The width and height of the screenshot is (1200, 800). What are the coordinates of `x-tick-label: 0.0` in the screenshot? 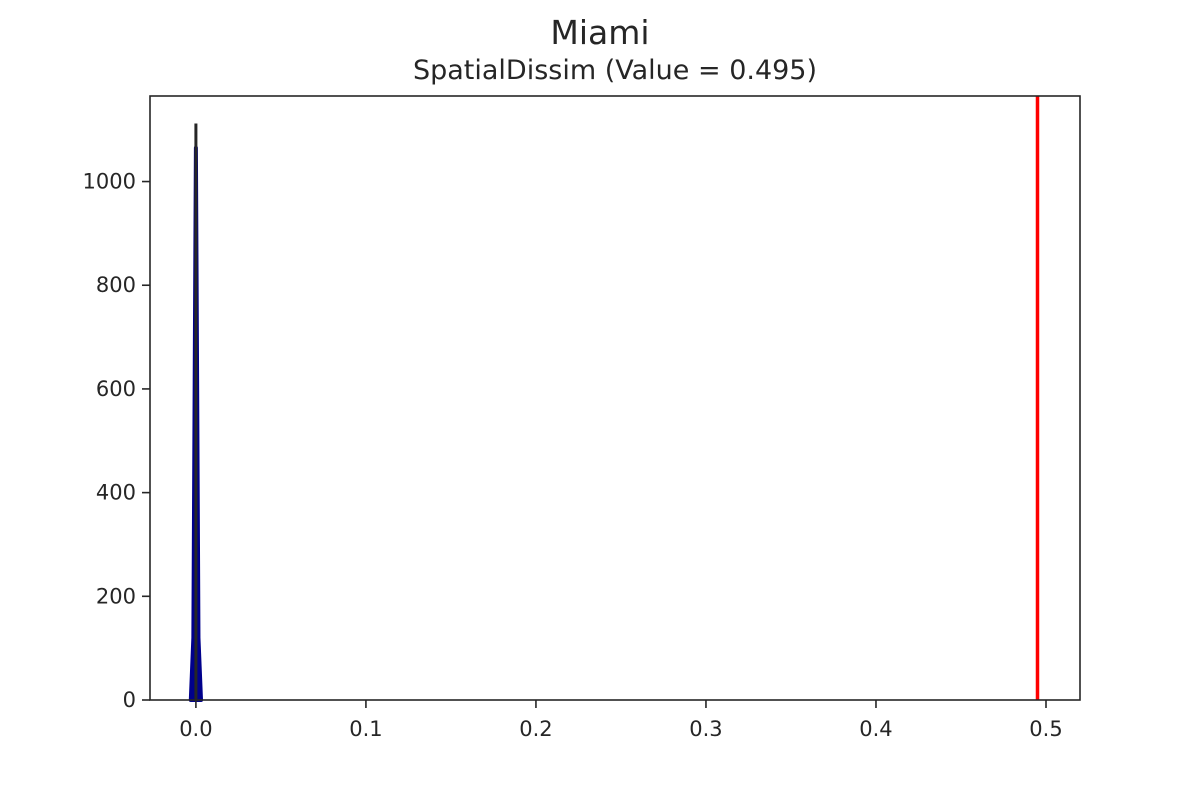 It's located at (195, 729).